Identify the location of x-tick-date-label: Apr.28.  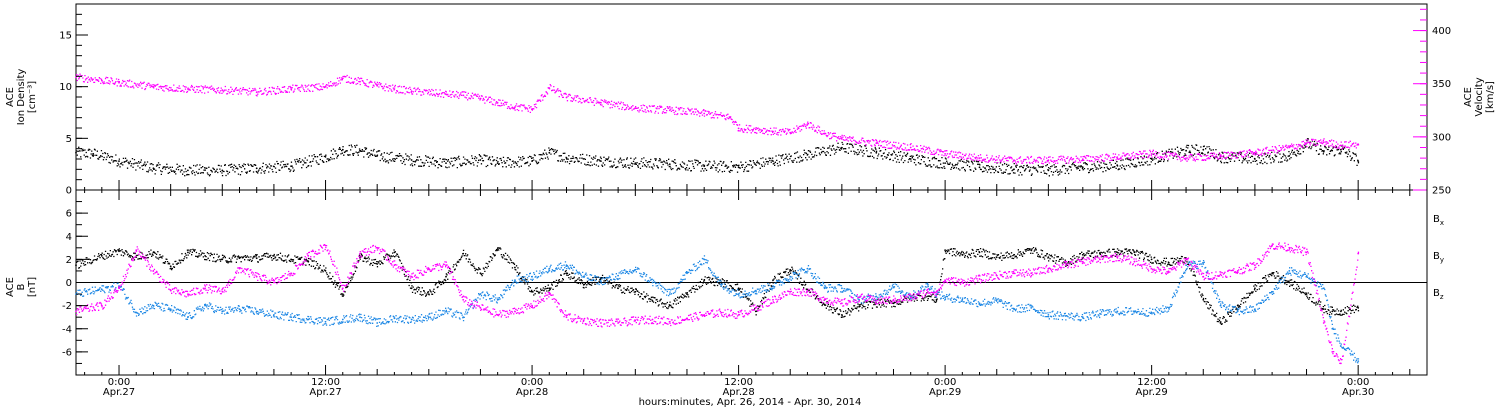
(738, 392).